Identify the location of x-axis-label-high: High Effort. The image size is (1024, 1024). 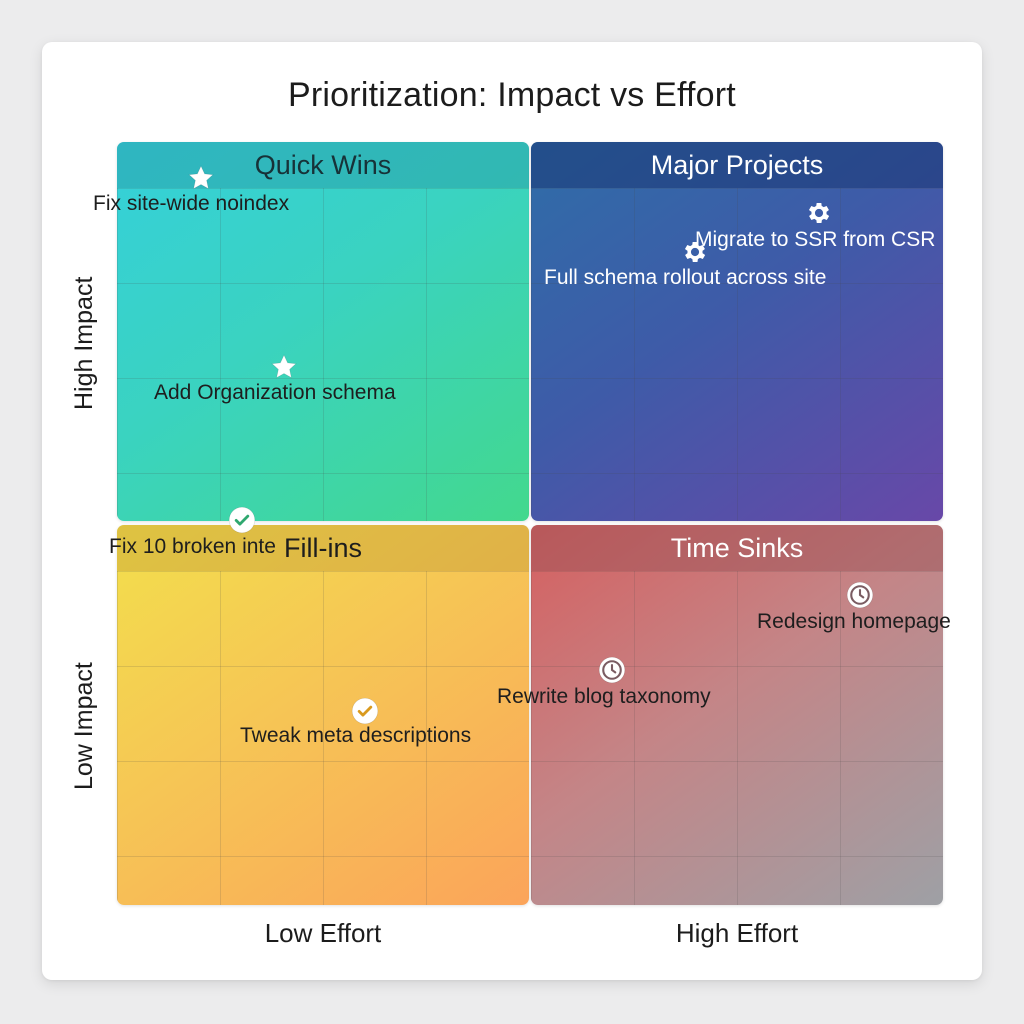
(737, 933).